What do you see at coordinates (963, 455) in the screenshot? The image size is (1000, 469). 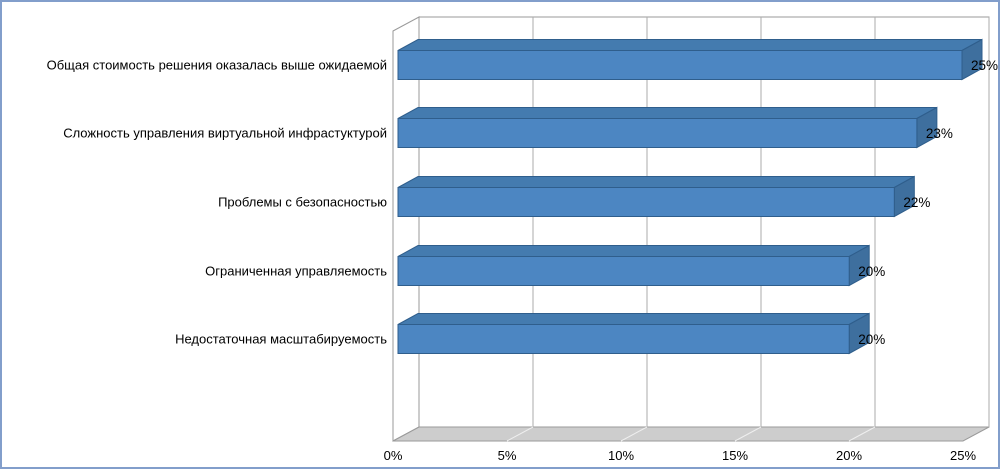 I see `x-axis-tick-label: 25%` at bounding box center [963, 455].